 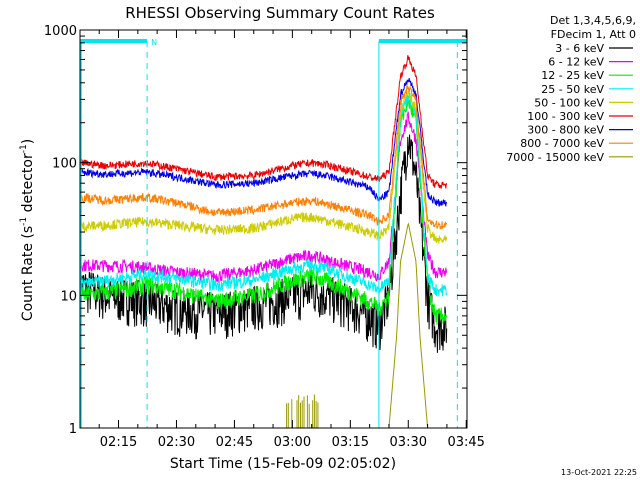 I want to click on chart-title: RHESSI Observing Summary Count Rates, so click(x=280, y=13).